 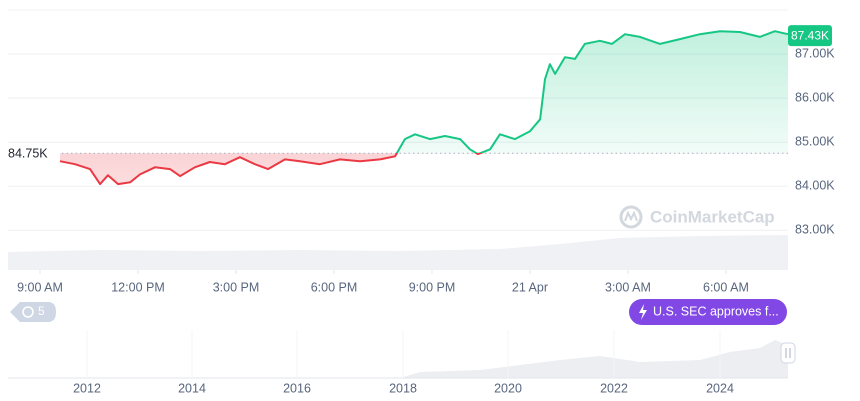 What do you see at coordinates (41, 311) in the screenshot?
I see `history-count: 5` at bounding box center [41, 311].